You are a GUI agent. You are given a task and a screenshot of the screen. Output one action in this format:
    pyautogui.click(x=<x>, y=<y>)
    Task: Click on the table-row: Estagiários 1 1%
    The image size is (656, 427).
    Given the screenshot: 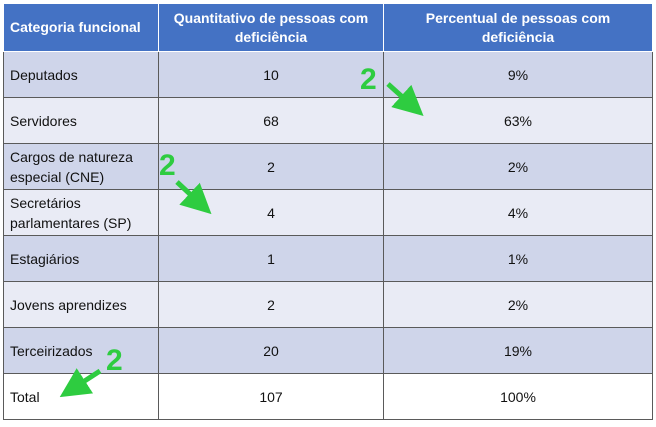 What is the action you would take?
    pyautogui.click(x=328, y=258)
    